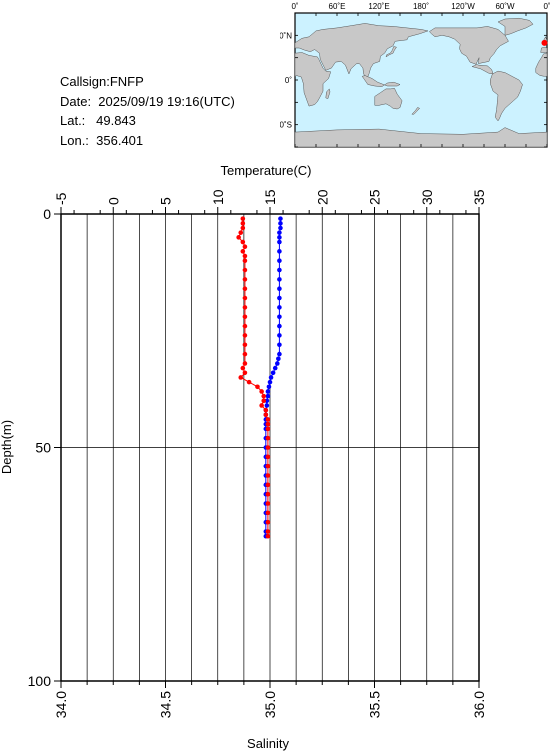 Image resolution: width=553 pixels, height=751 pixels. What do you see at coordinates (40, 681) in the screenshot?
I see `depth-tick-label: 100` at bounding box center [40, 681].